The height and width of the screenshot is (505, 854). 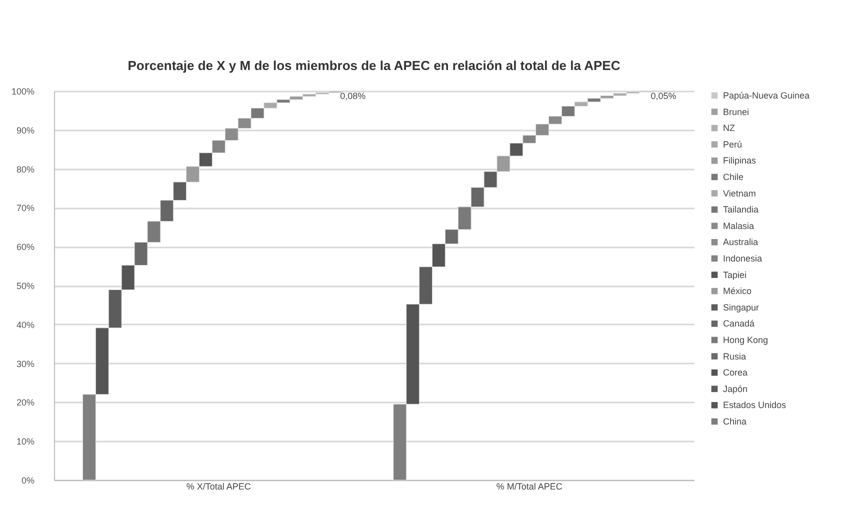 What do you see at coordinates (741, 209) in the screenshot?
I see `legend-label: Tailandia` at bounding box center [741, 209].